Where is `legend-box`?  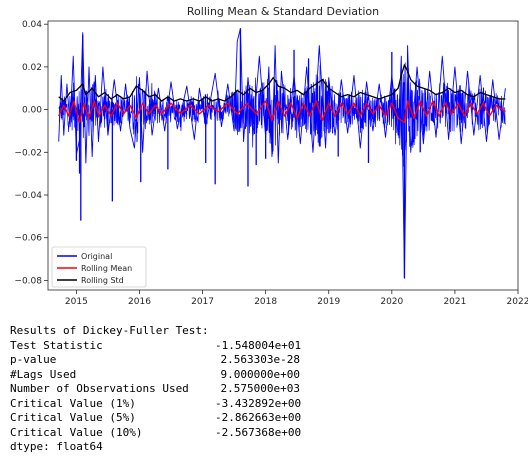 legend-box is located at coordinates (99, 267).